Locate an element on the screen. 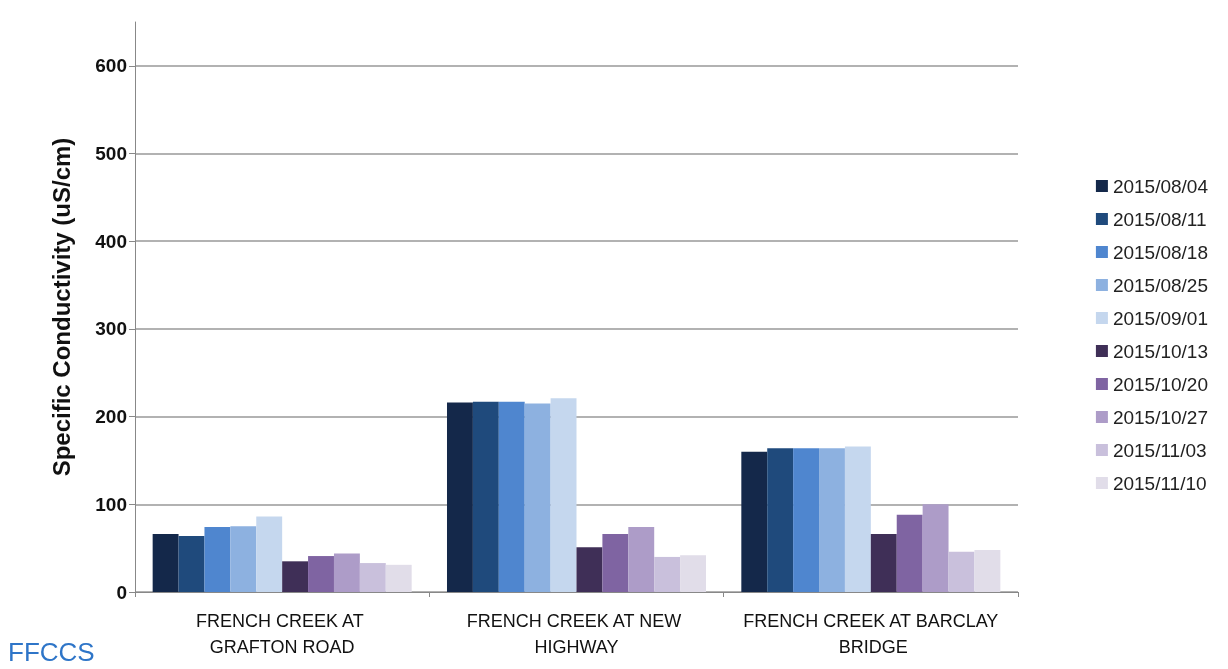 The height and width of the screenshot is (669, 1228). y-tick-label: 100 is located at coordinates (111, 504).